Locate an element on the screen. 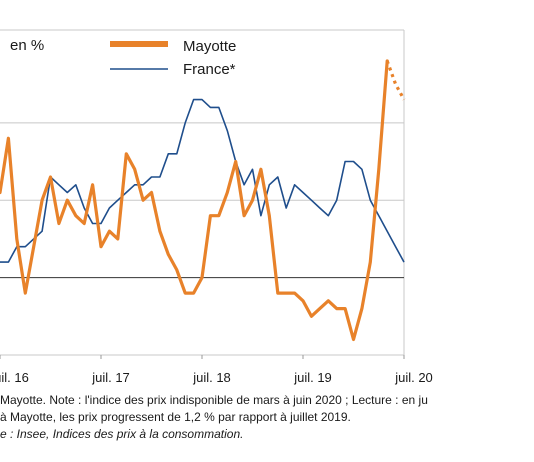  unit-label: en % is located at coordinates (27, 45).